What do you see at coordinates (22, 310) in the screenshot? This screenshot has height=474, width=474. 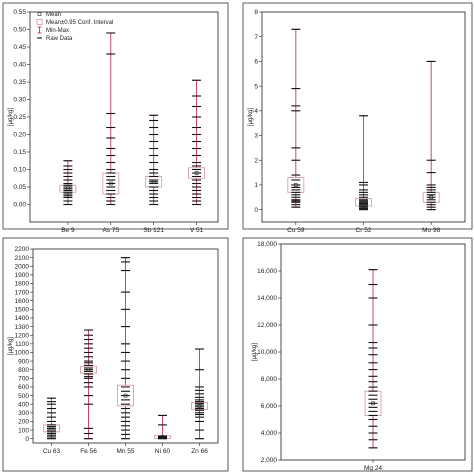 I see `y-tick-label: 1500` at bounding box center [22, 310].